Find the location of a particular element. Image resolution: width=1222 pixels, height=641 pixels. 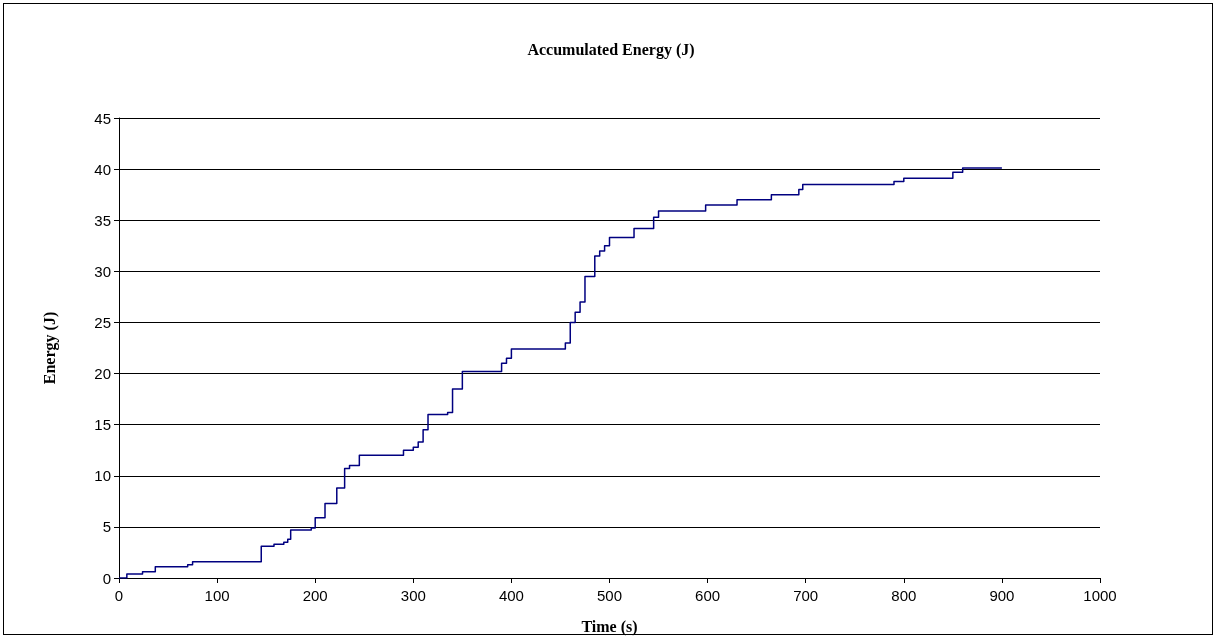

y-tick-label: 5 is located at coordinates (106, 527).